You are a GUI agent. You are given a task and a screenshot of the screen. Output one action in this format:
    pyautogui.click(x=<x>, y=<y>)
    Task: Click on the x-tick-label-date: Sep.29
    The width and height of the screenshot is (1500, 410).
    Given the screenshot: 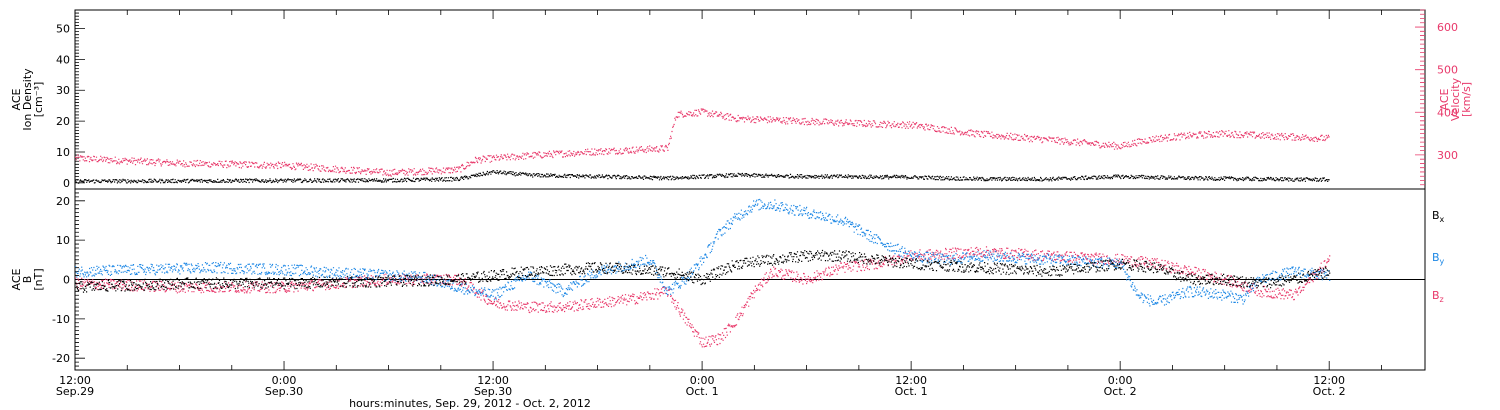 What is the action you would take?
    pyautogui.click(x=75, y=391)
    